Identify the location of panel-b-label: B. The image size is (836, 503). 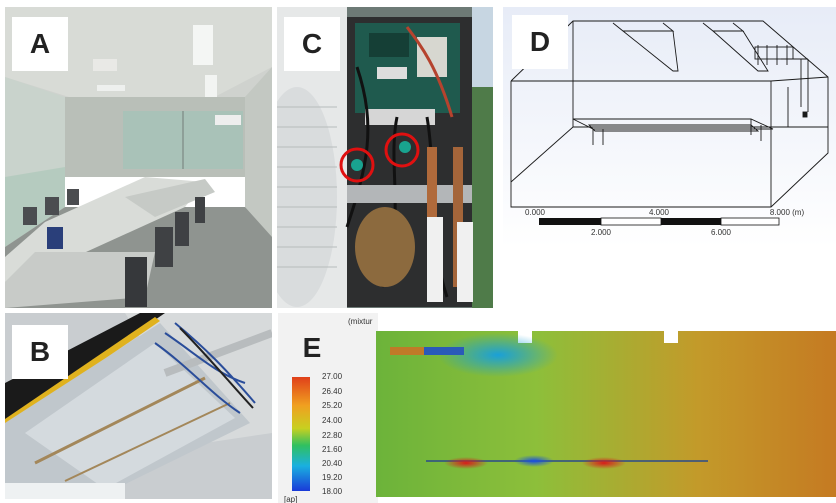
(40, 352).